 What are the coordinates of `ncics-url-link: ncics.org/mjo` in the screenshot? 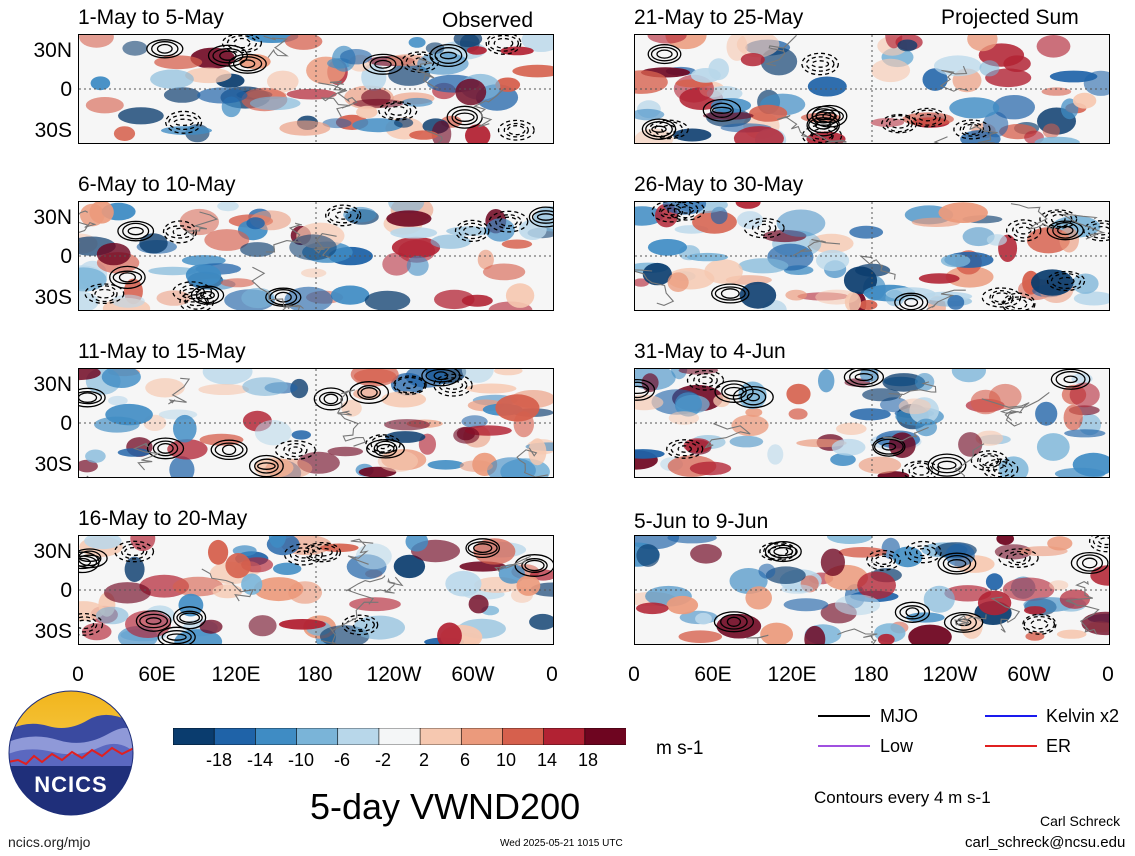 It's located at (49, 842).